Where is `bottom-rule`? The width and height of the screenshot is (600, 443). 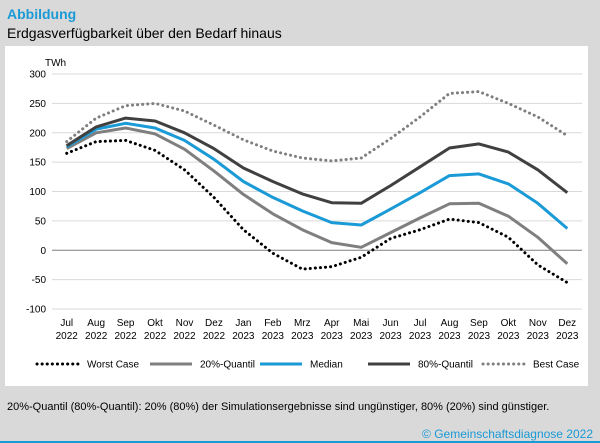
bottom-rule is located at coordinates (300, 442).